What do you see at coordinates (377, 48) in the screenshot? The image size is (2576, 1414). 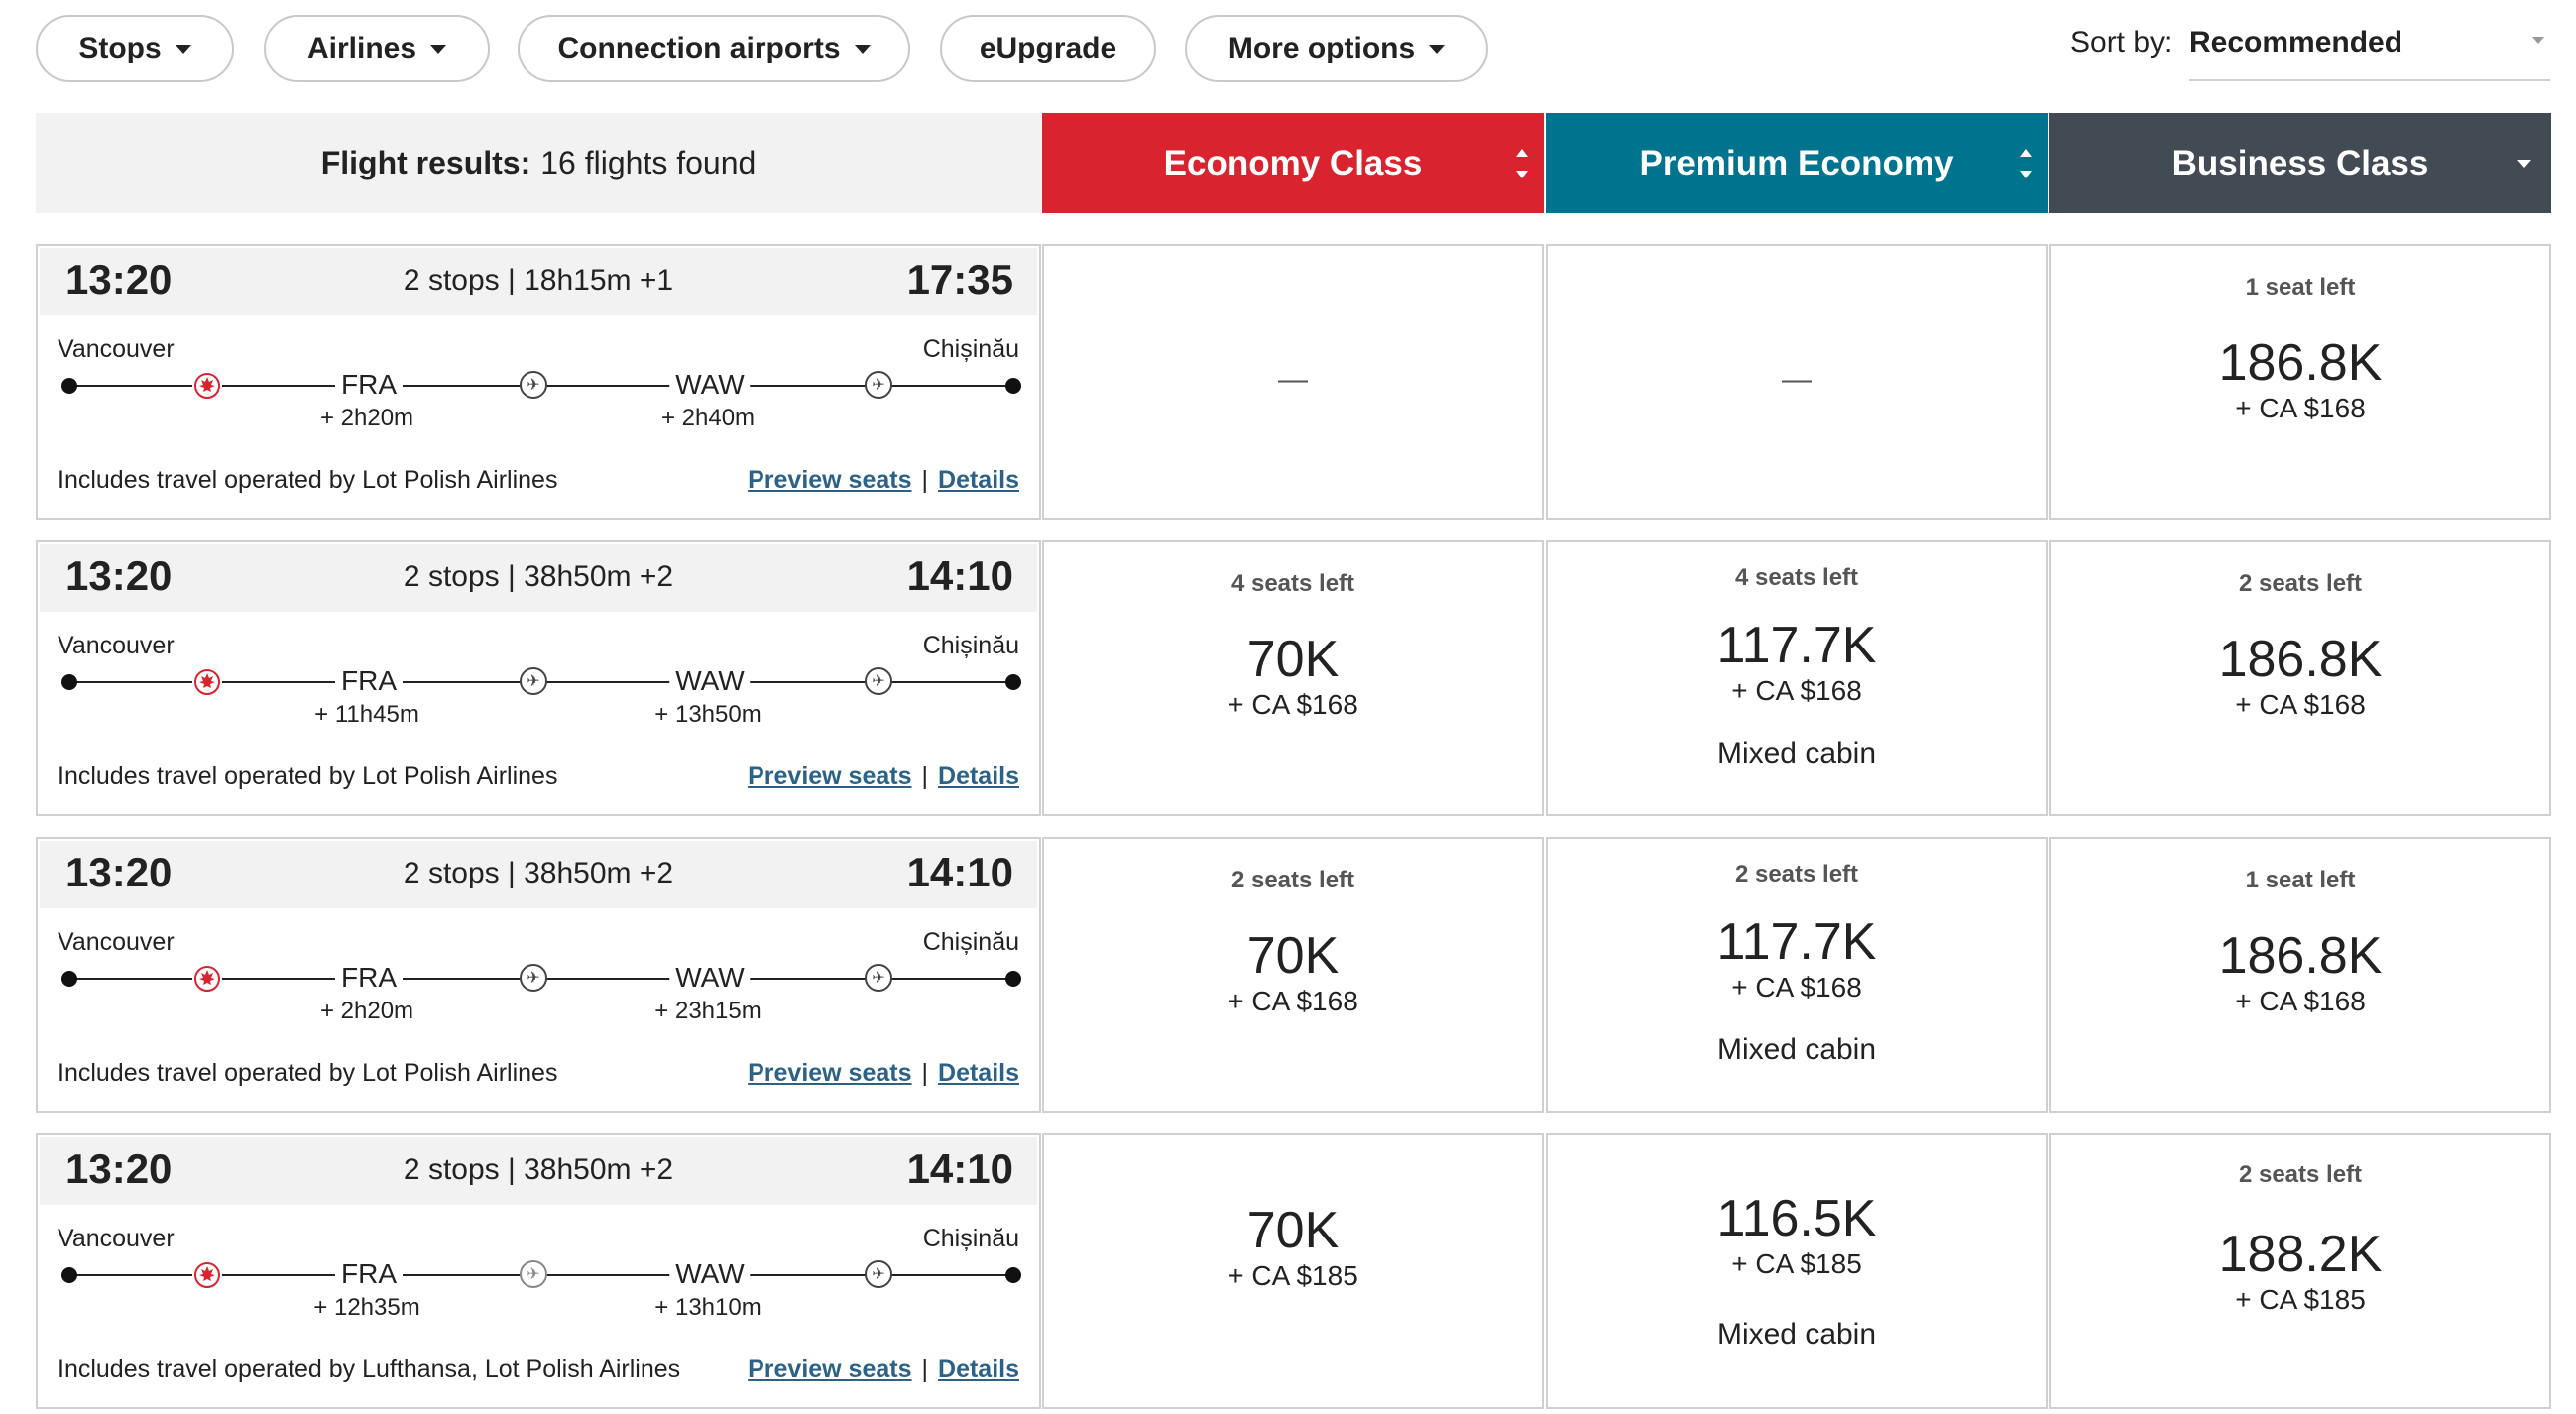 I see `airlines-filter-button: Airlines` at bounding box center [377, 48].